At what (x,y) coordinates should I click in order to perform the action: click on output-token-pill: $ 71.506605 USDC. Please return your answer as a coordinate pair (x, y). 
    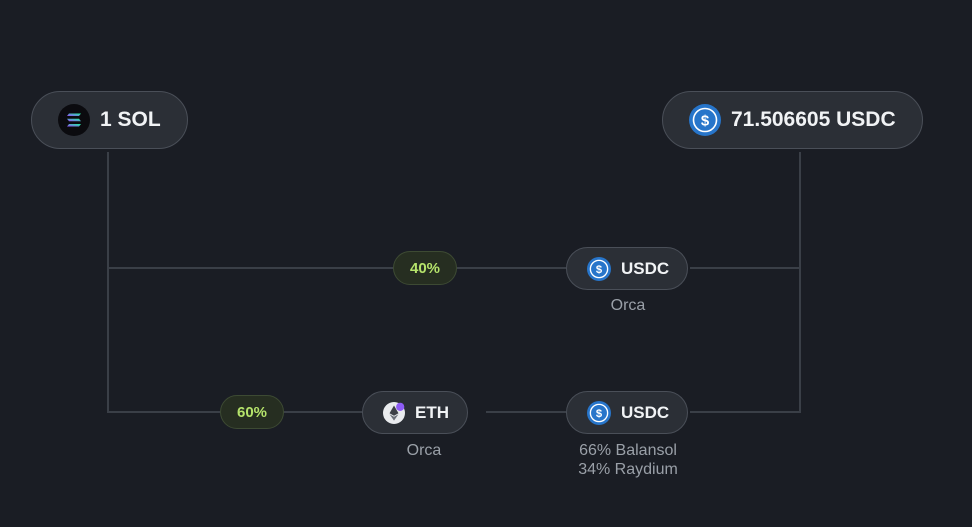
    Looking at the image, I should click on (792, 120).